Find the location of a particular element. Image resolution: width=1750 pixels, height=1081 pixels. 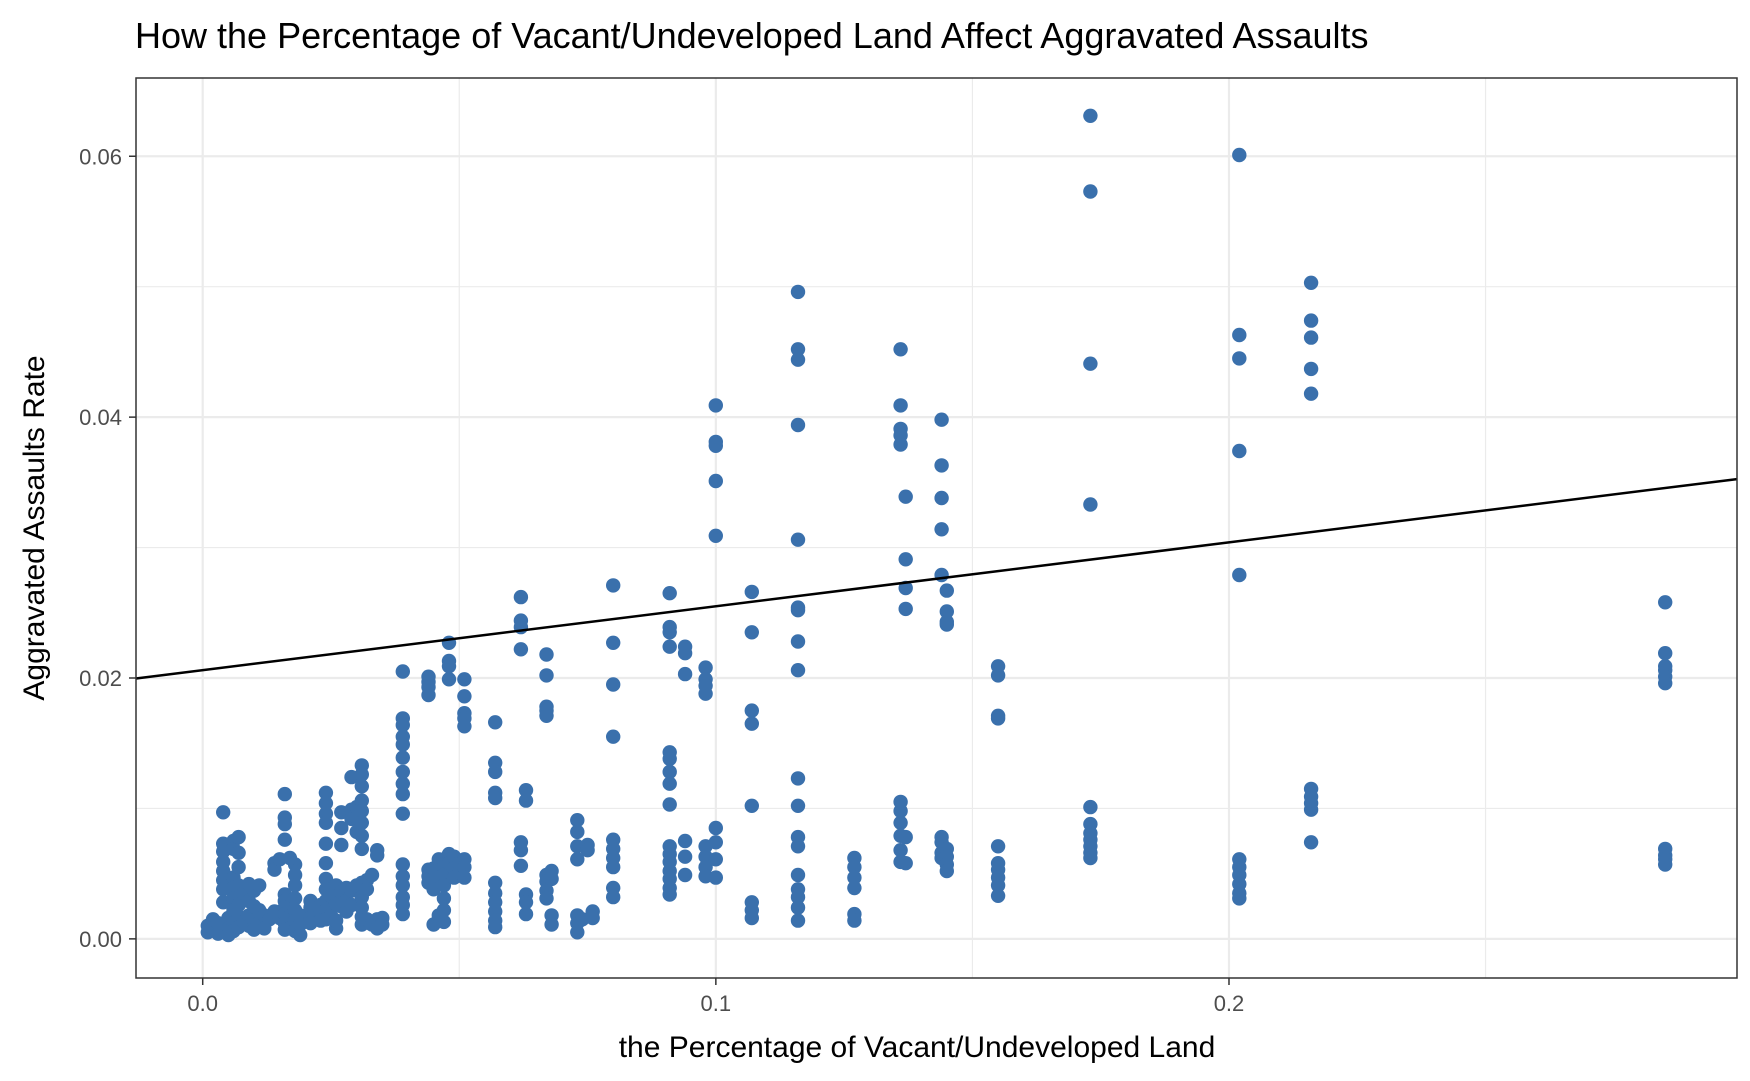

y-axis-title: Aggravated Assaults Rate is located at coordinates (34, 527).